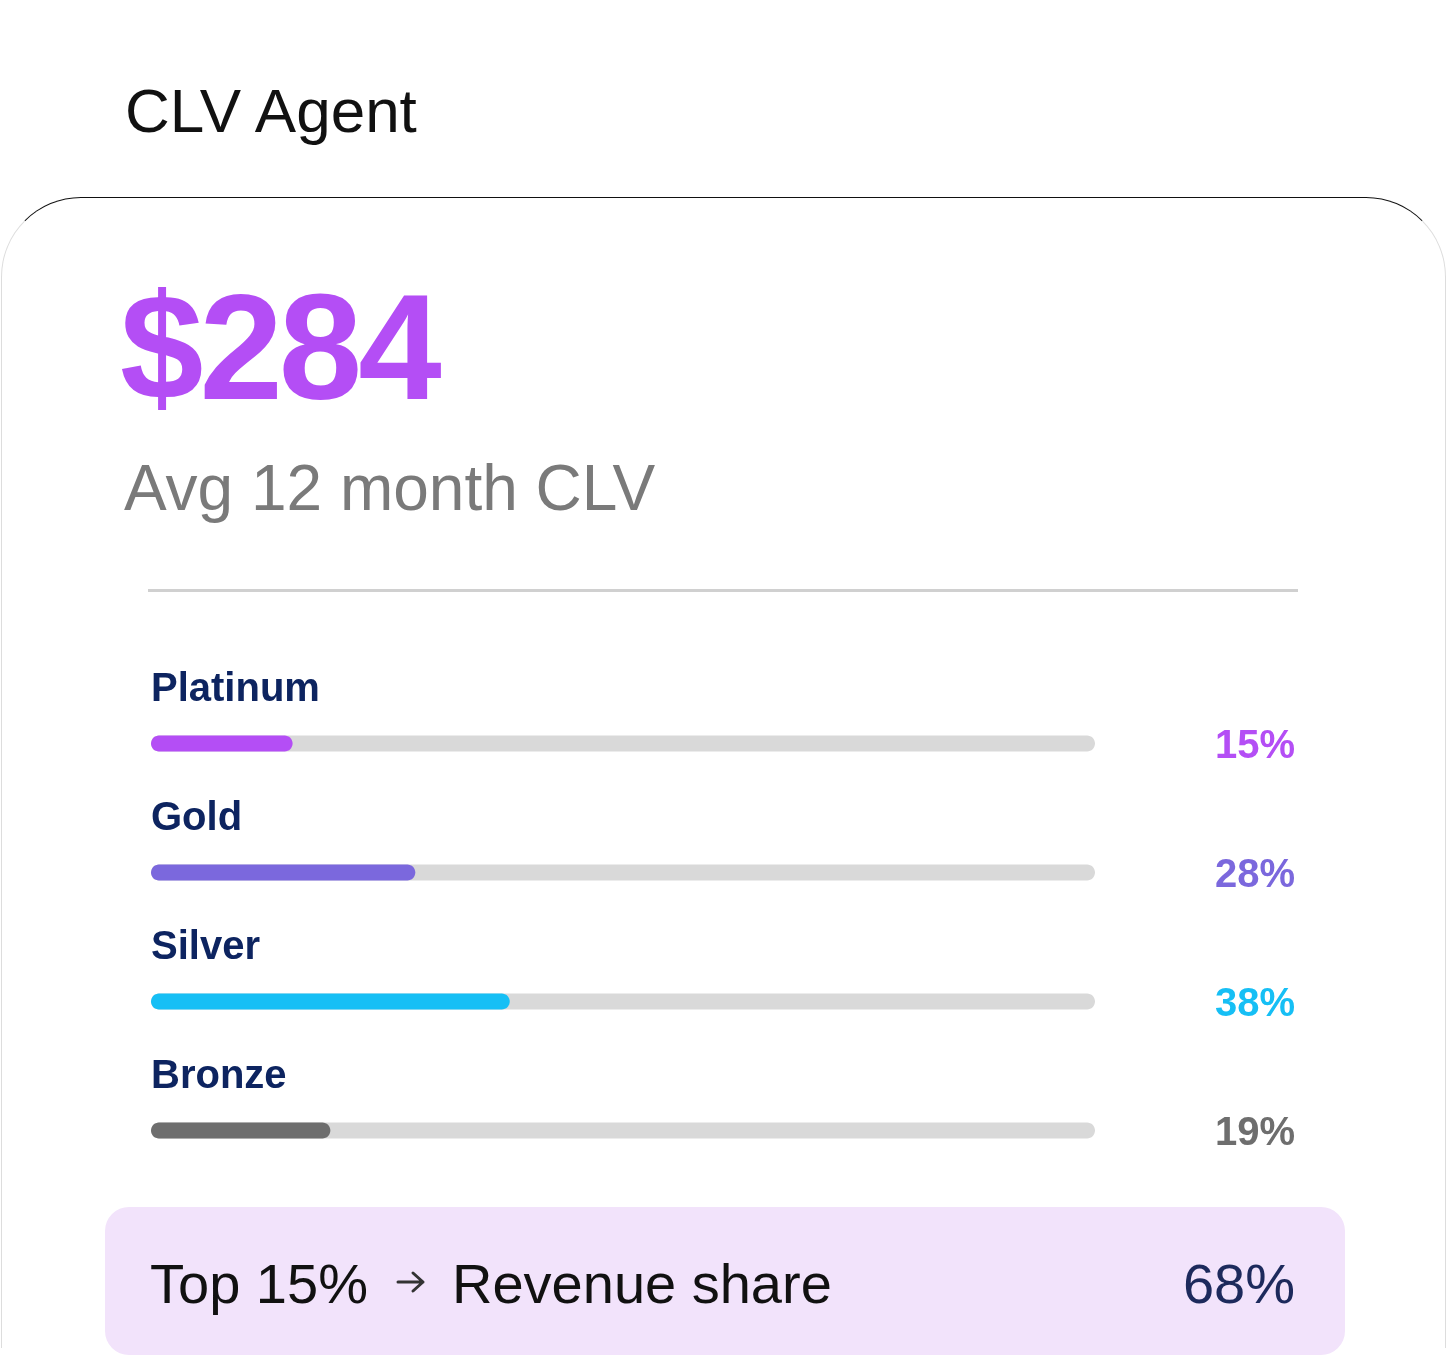  I want to click on data-label: 28%, so click(1254, 872).